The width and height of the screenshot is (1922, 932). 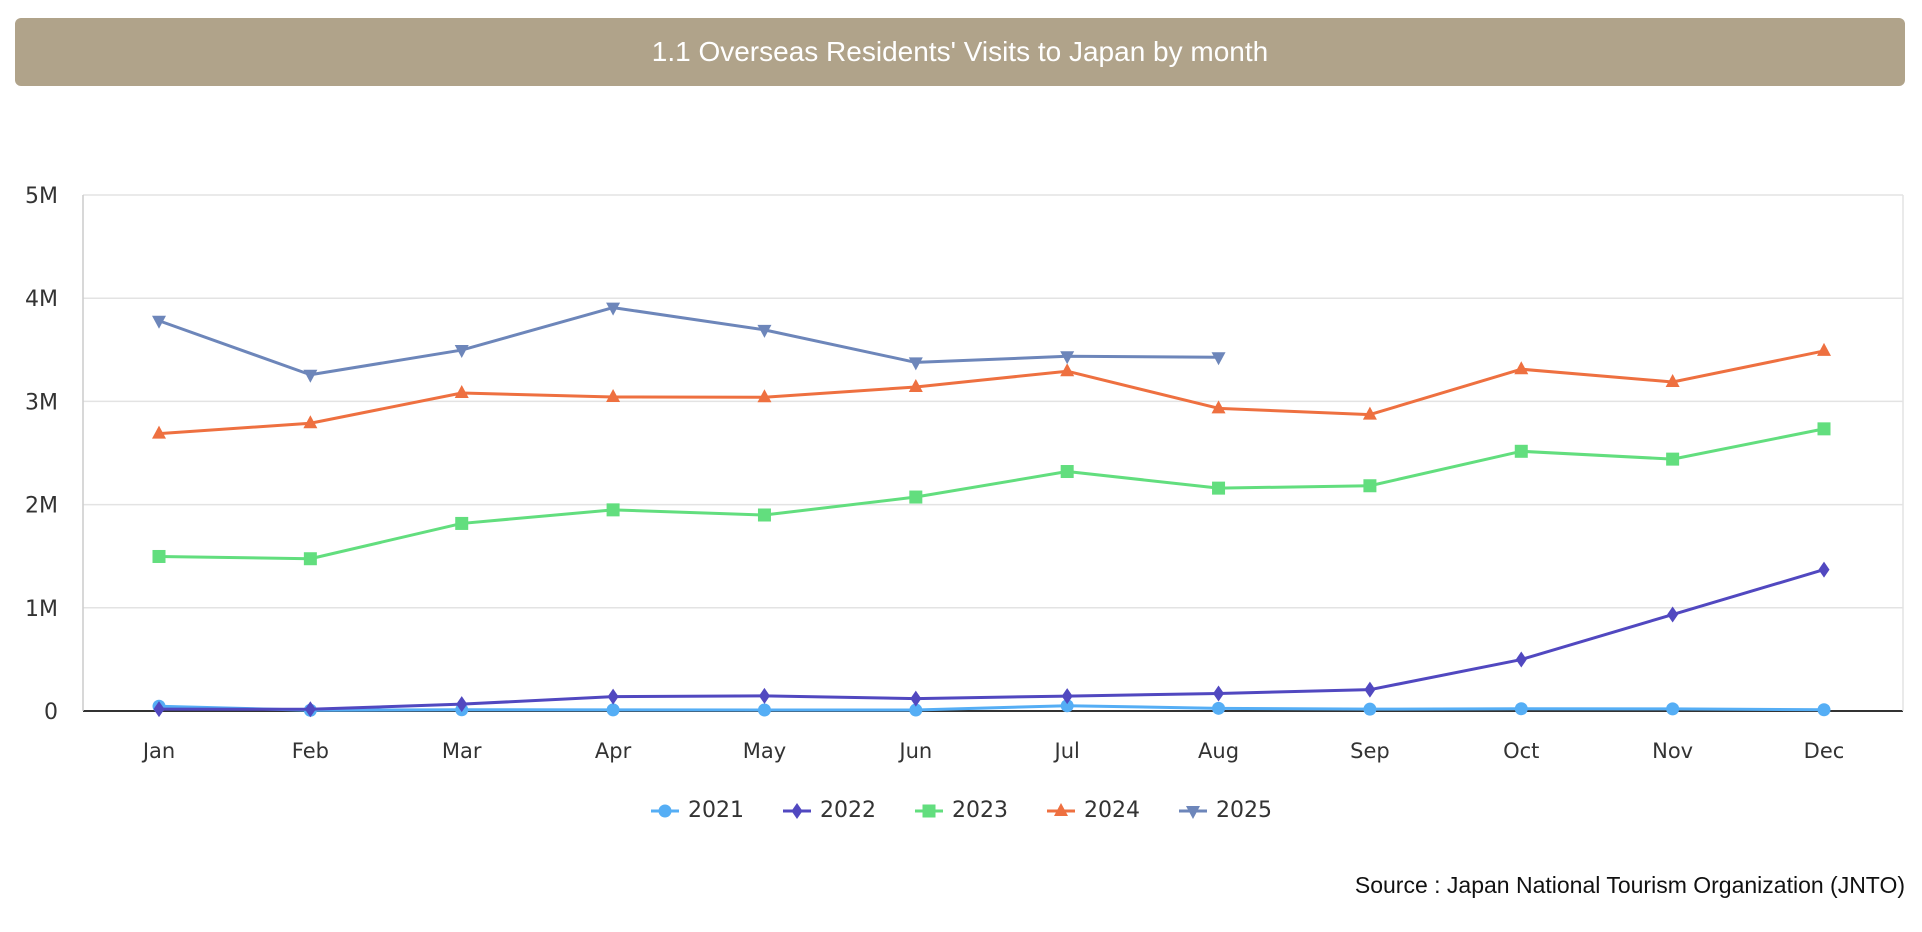 I want to click on legend-item-2023: 2023, so click(x=961, y=810).